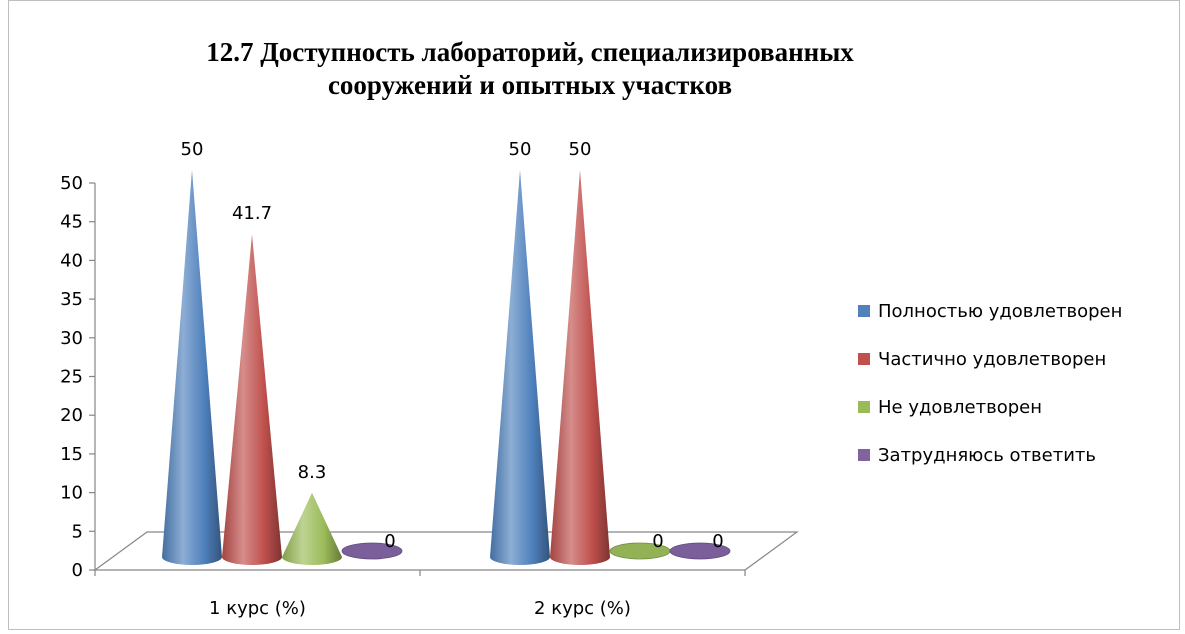 This screenshot has width=1185, height=634. I want to click on legend-item-3: Не удовлетворен, so click(1018, 407).